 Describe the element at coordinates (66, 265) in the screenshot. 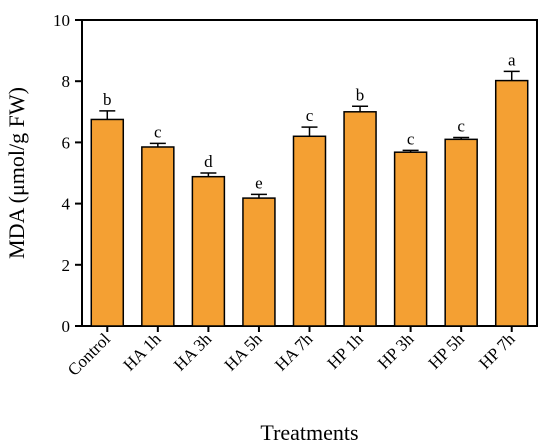

I see `y-tick-label: 2` at that location.